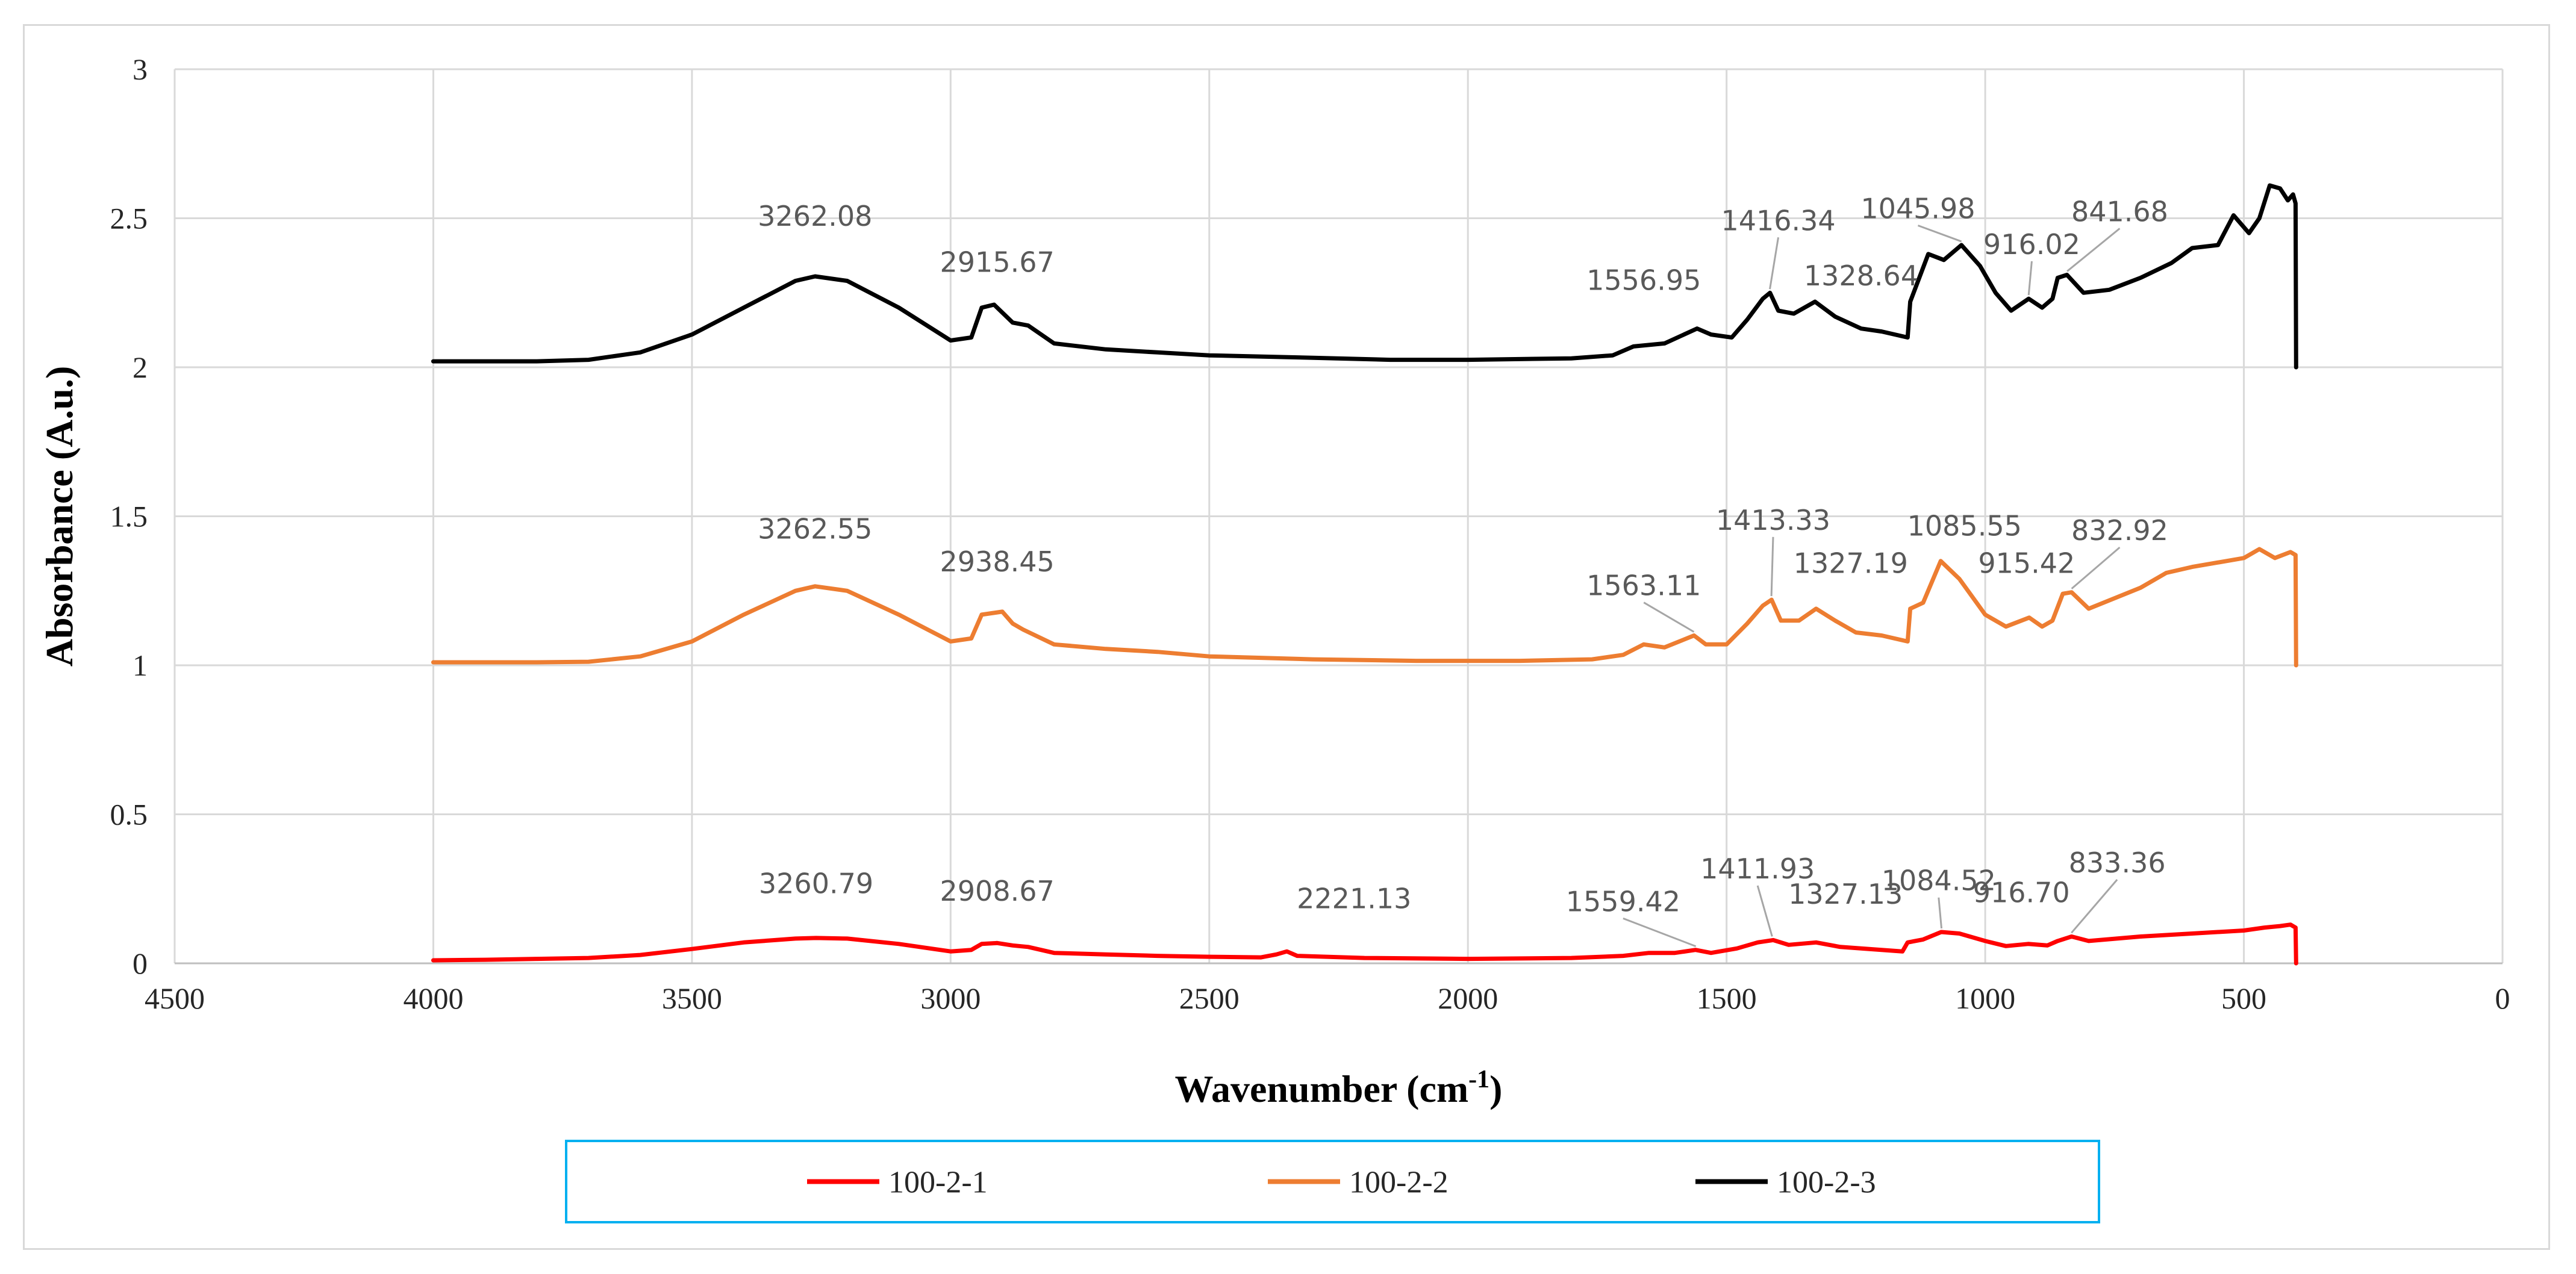  Describe the element at coordinates (2243, 998) in the screenshot. I see `x-tick-label: 500` at that location.